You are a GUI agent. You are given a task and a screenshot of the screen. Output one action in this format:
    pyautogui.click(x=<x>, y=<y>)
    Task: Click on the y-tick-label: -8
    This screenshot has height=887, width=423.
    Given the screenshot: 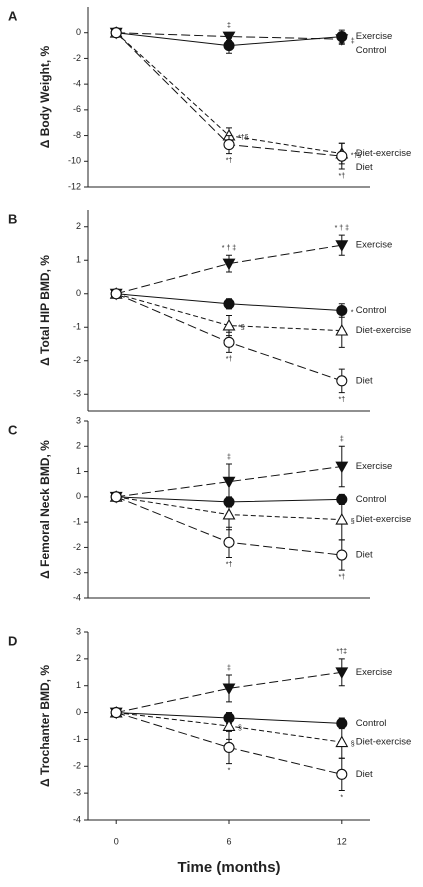 What is the action you would take?
    pyautogui.click(x=77, y=135)
    